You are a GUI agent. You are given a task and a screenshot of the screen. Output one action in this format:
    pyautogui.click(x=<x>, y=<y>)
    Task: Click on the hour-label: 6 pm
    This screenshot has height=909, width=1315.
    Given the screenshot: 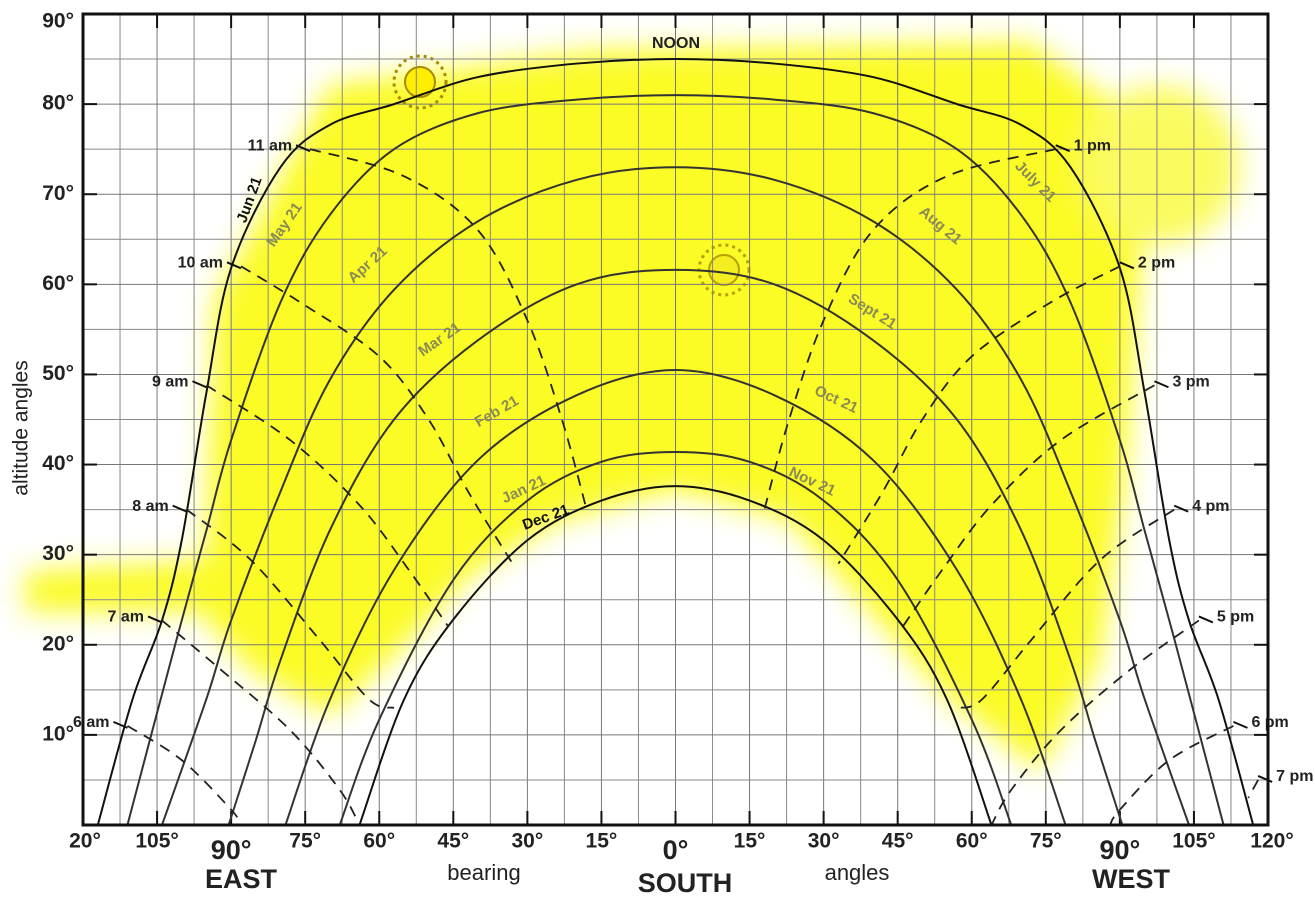 What is the action you would take?
    pyautogui.click(x=1269, y=722)
    